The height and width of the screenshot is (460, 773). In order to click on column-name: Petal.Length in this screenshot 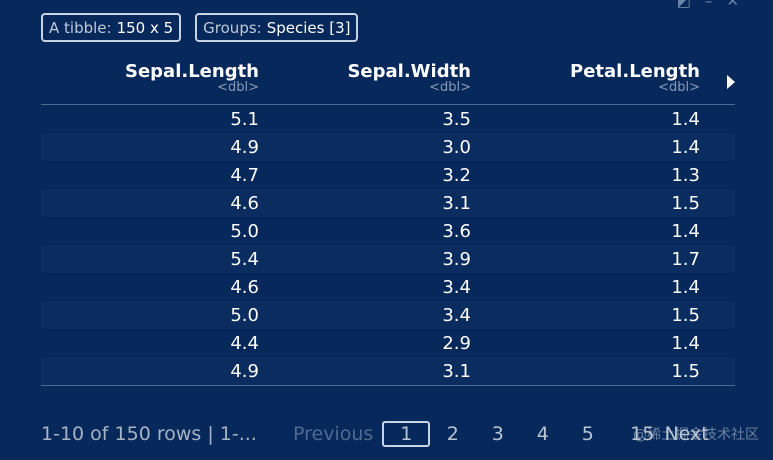, I will do `click(635, 71)`.